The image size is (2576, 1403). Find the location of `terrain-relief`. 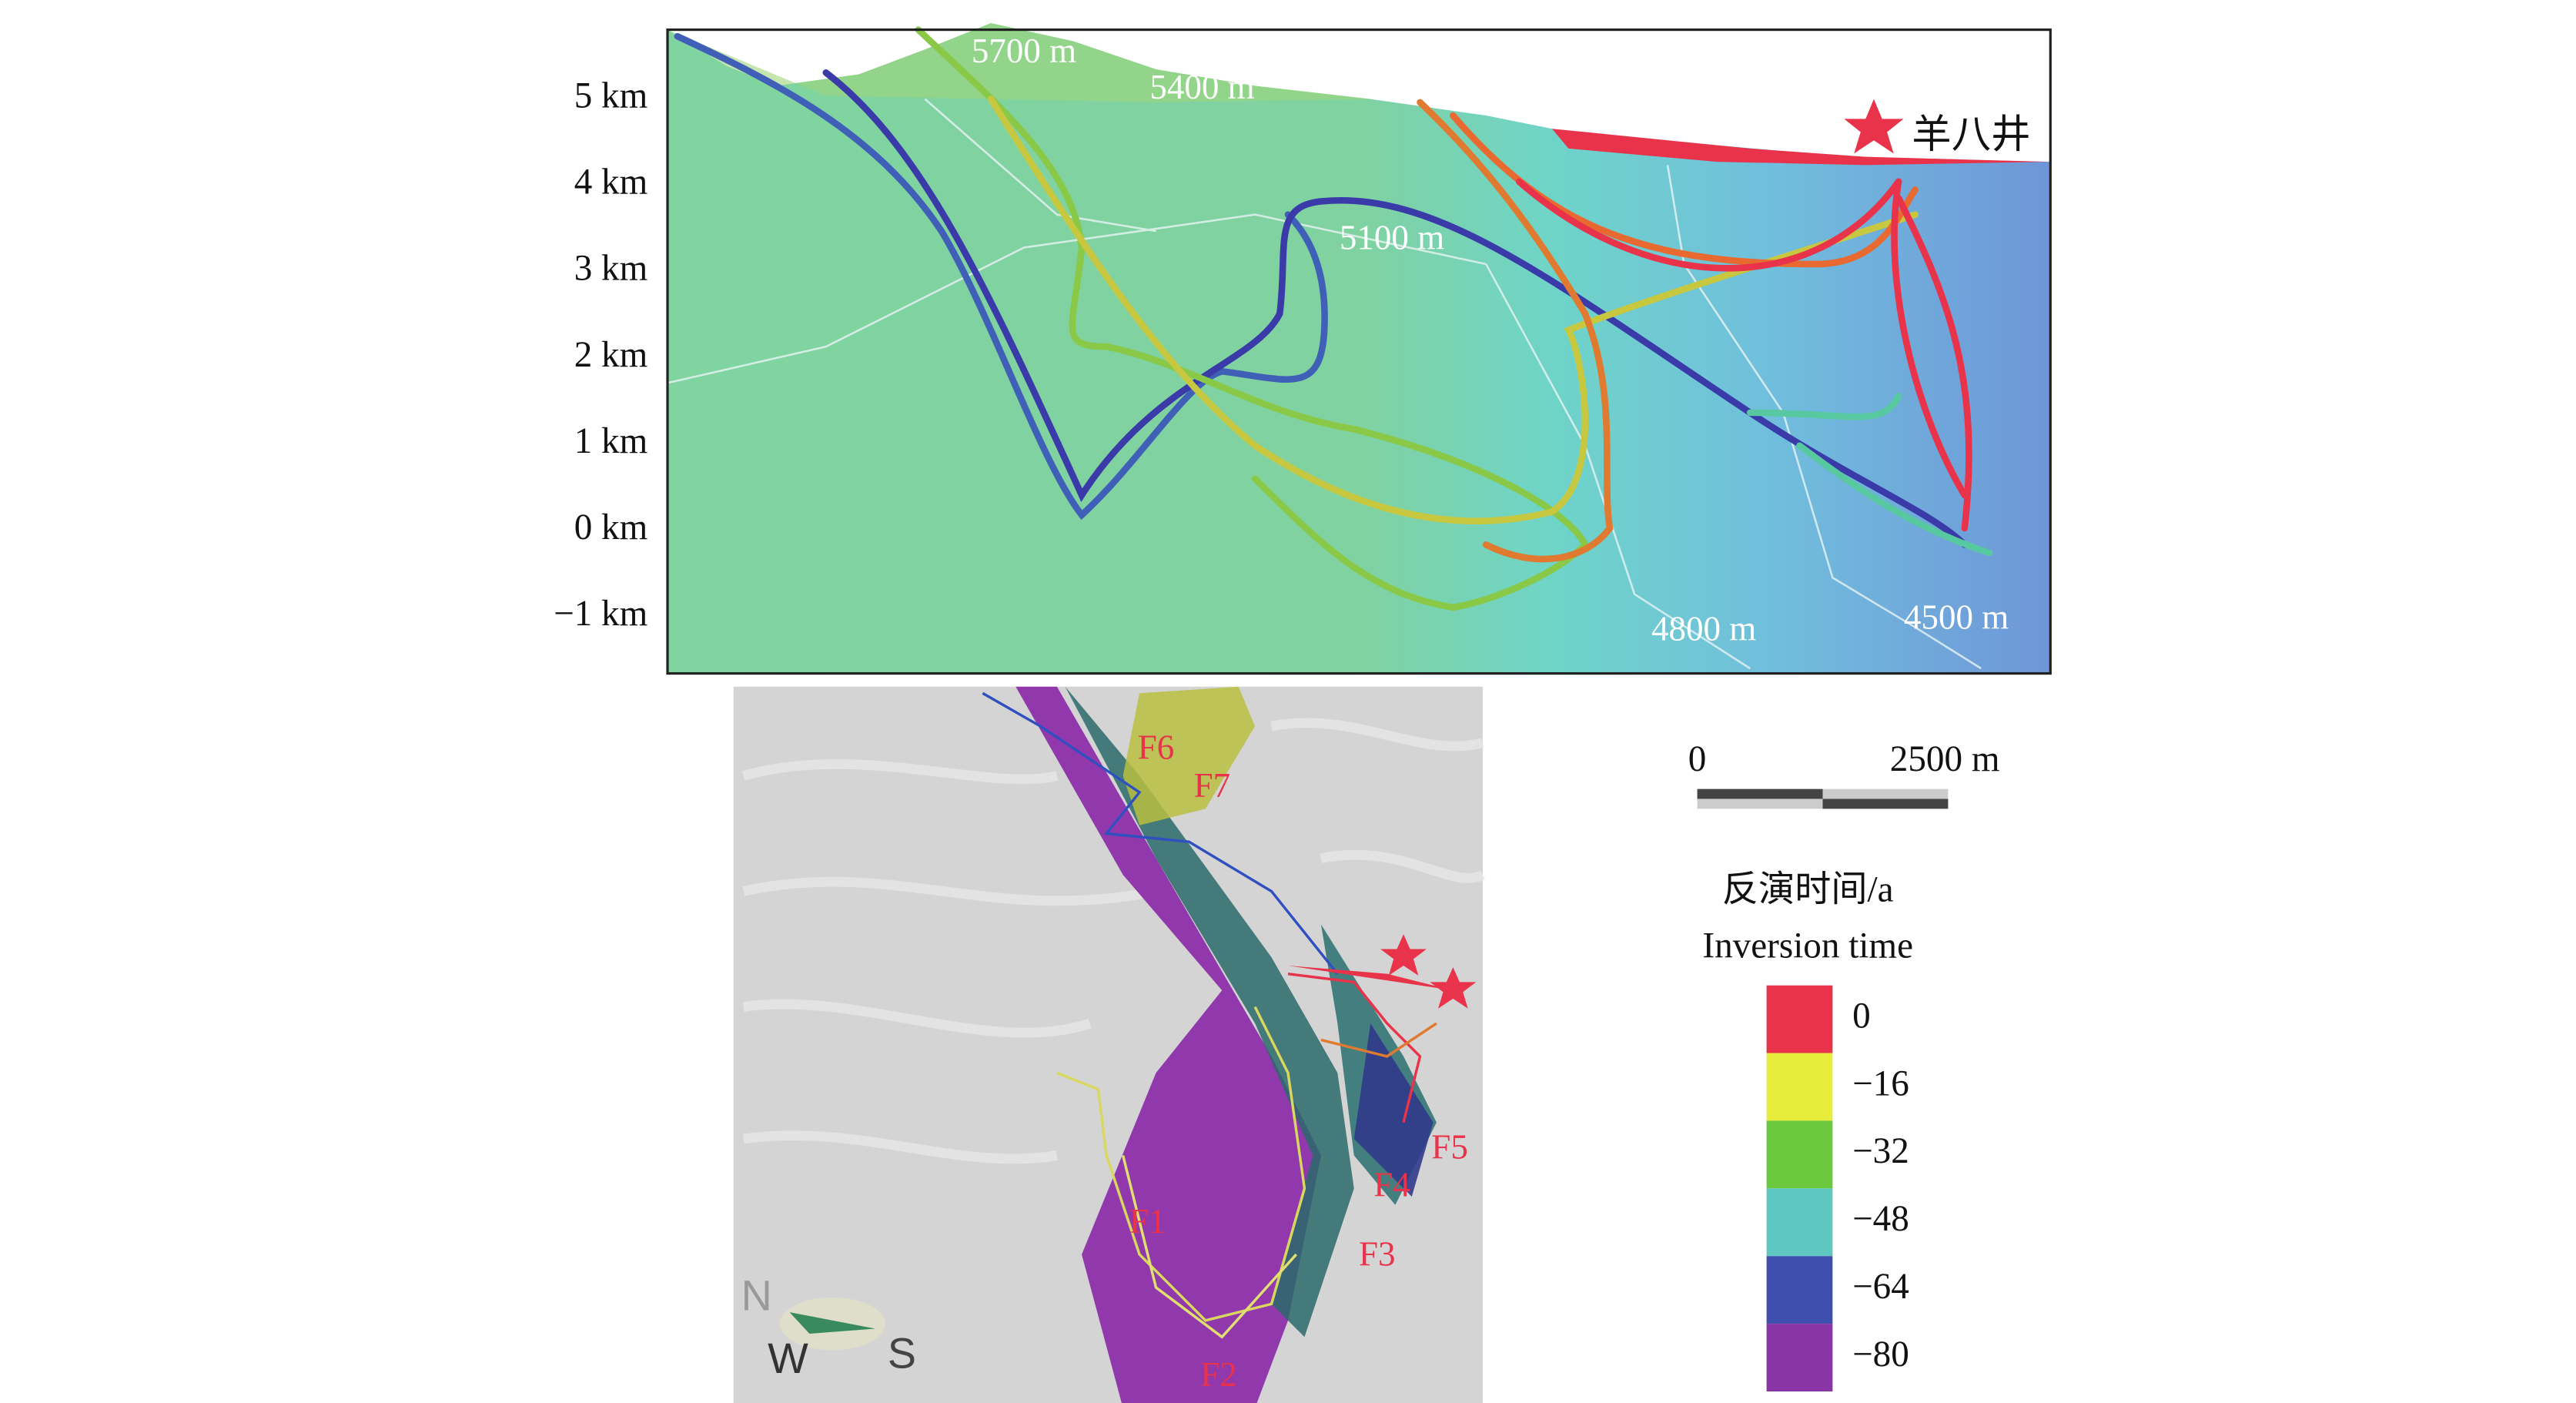

terrain-relief is located at coordinates (1113, 941).